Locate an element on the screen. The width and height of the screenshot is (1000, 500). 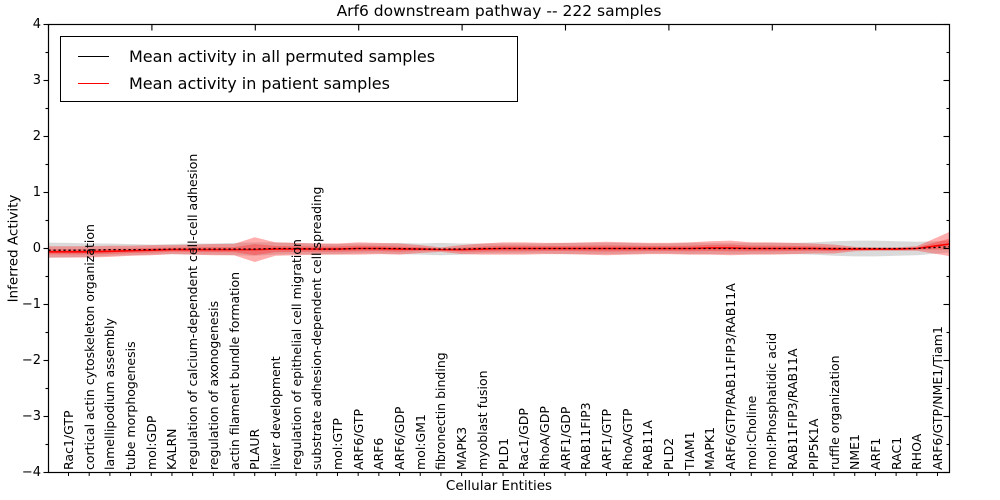
permuted-line-sample is located at coordinates (93, 56).